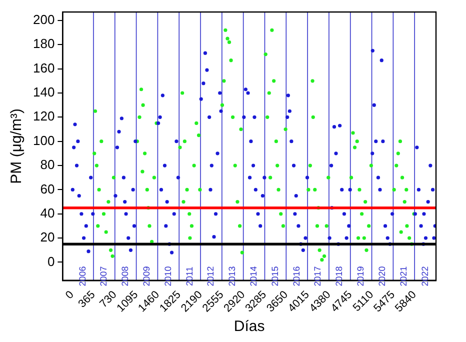 The image size is (466, 342). I want to click on x-tick-label: 0, so click(70, 295).